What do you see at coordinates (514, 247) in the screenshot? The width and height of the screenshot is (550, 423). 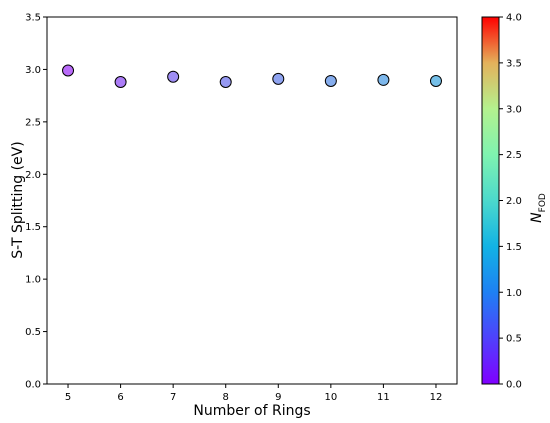 I see `colorbar-tick-label: 1.5` at bounding box center [514, 247].